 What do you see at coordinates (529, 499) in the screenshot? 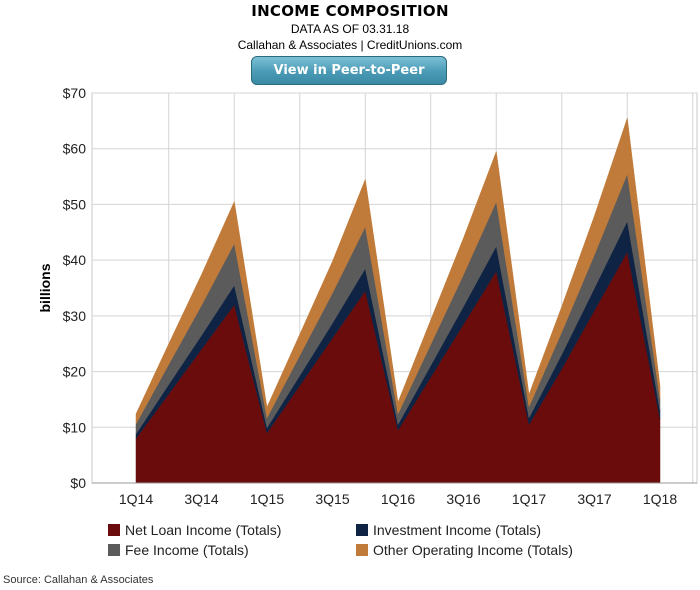
I see `x-tick-label: 1Q17` at bounding box center [529, 499].